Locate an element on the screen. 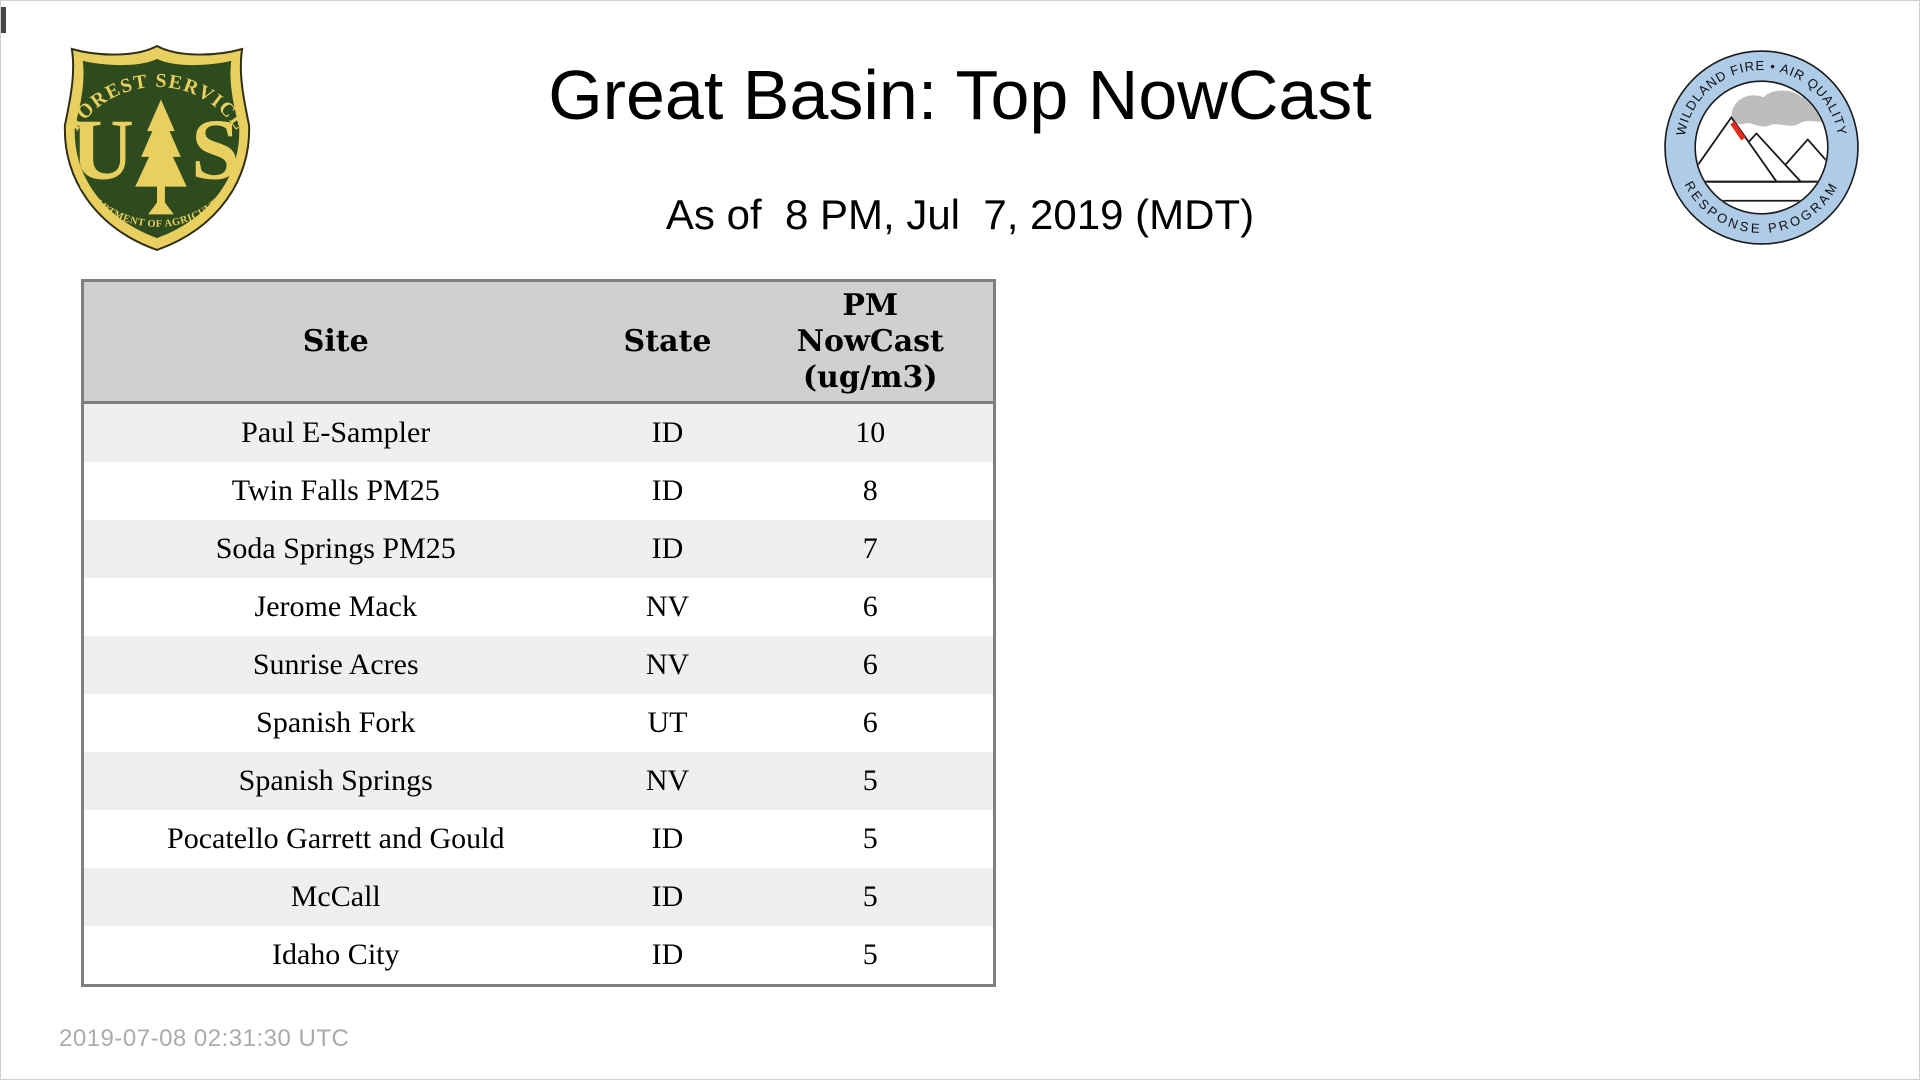 The image size is (1920, 1080). table-row: Pocatello Garrett and Gould ID 5 is located at coordinates (538, 839).